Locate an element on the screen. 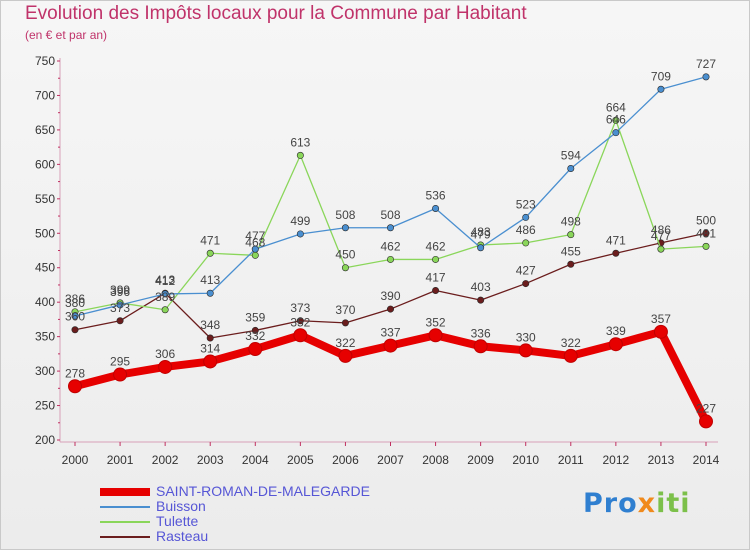 The height and width of the screenshot is (550, 750). data-label: 468 is located at coordinates (255, 242).